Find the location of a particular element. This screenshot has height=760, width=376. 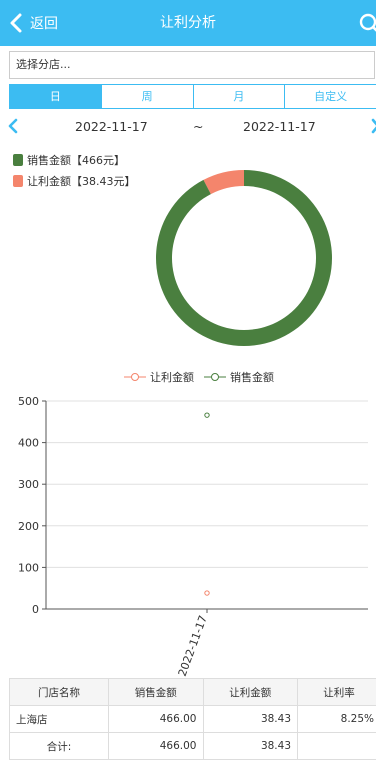

y-tick-label: 500 is located at coordinates (28, 401).